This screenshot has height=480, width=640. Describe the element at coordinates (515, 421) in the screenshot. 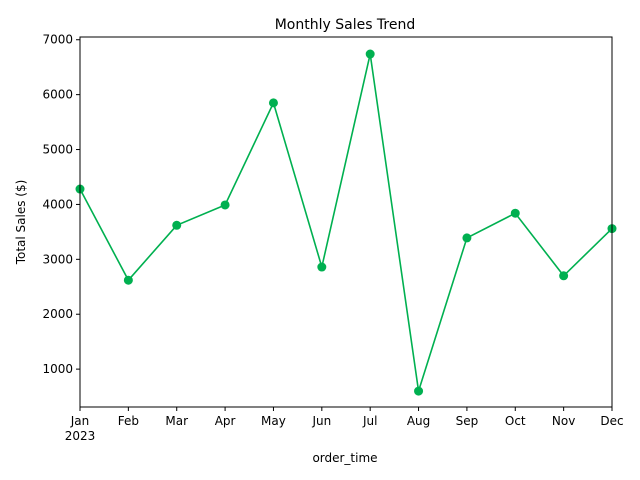

I see `x-tick-label: Oct` at that location.